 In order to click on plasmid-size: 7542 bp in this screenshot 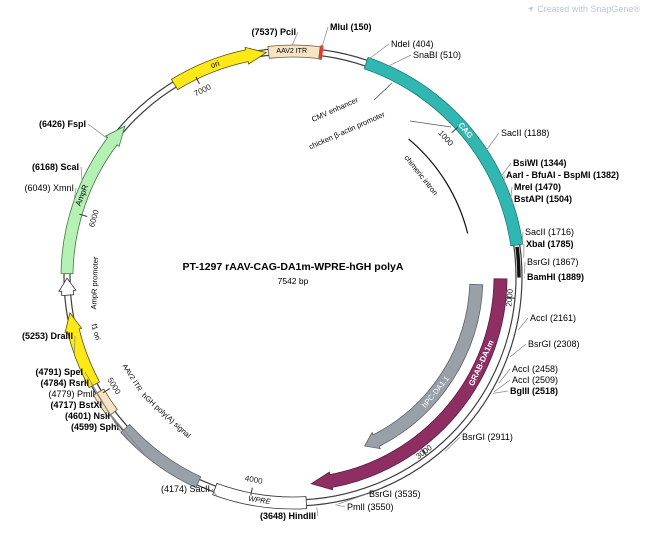, I will do `click(293, 281)`.